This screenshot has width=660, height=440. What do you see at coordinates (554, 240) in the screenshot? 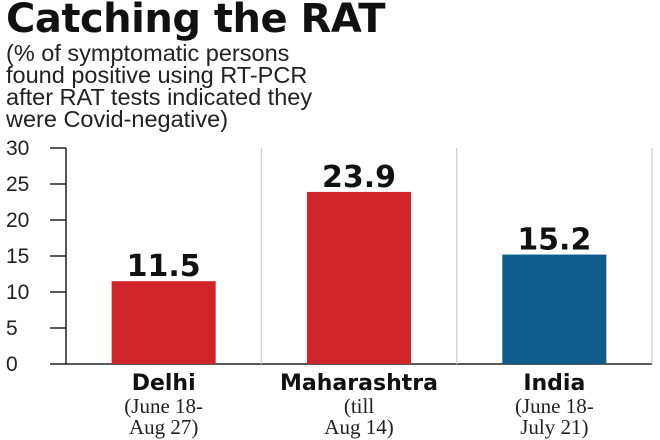
I see `data-label: 15.2` at bounding box center [554, 240].